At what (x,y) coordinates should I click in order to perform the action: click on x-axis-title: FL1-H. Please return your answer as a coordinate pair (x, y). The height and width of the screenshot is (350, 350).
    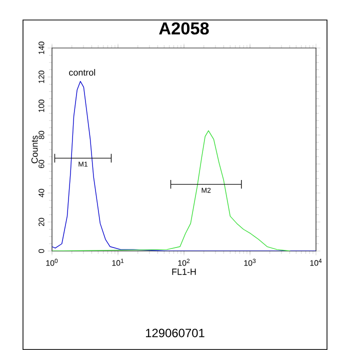
    Looking at the image, I should click on (184, 271).